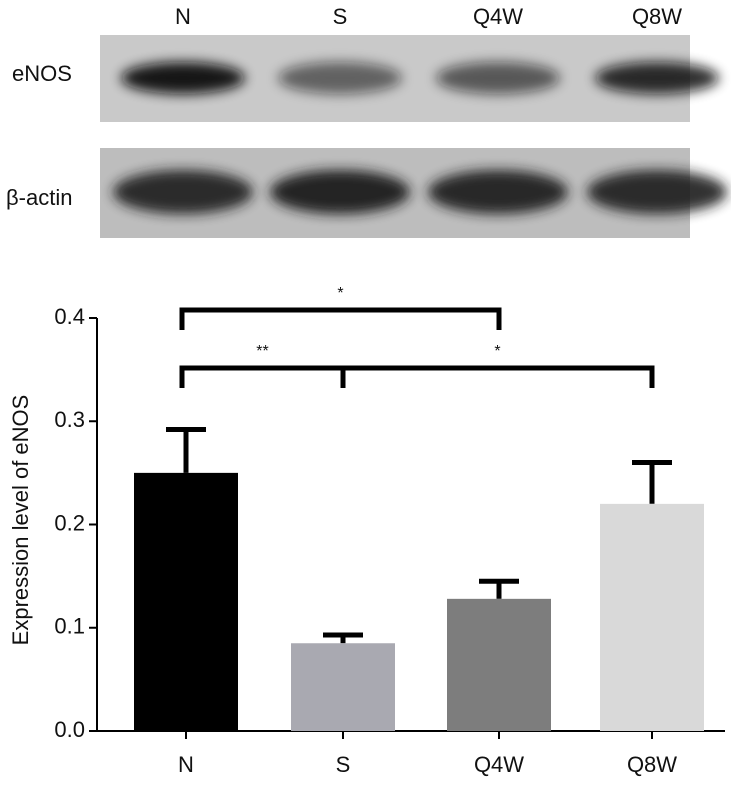 The image size is (731, 789). What do you see at coordinates (499, 764) in the screenshot?
I see `x-tick-label: Q4W` at bounding box center [499, 764].